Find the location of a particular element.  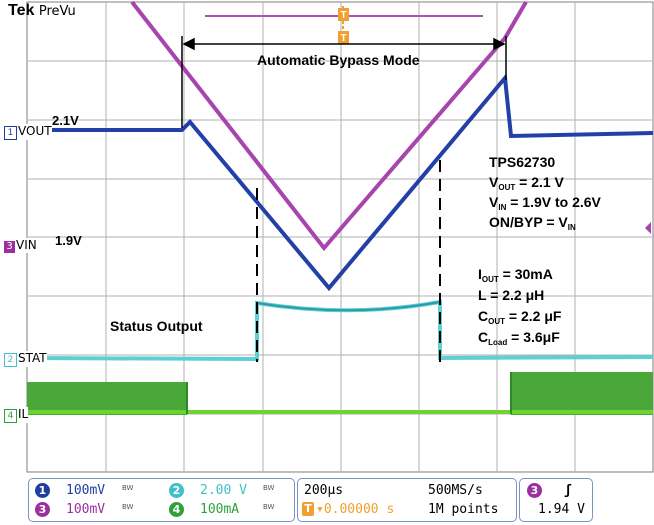

trigger-position-marker is located at coordinates (343, 14).